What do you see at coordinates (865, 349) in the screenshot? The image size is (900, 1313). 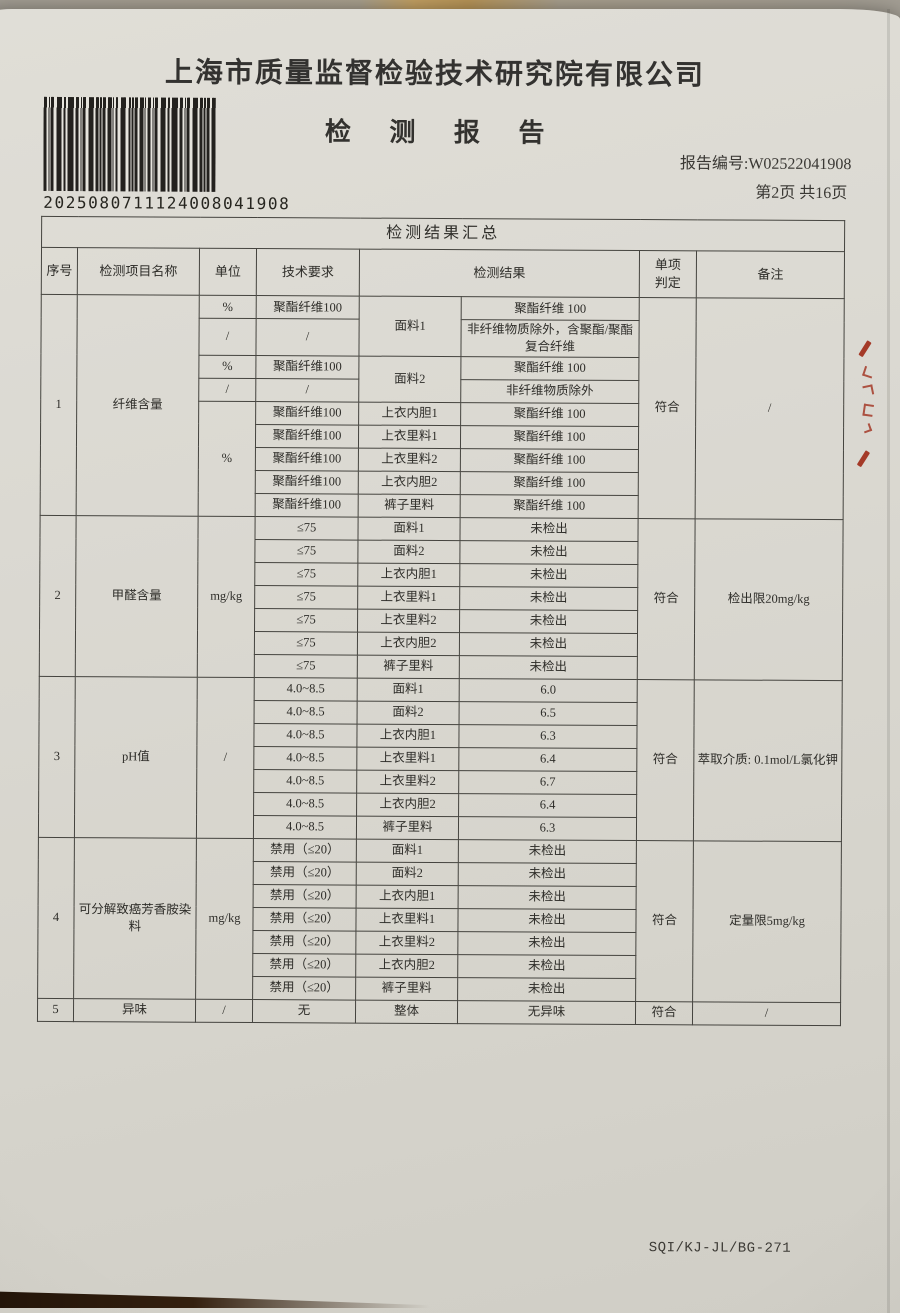 I see `seal-stroke-icon` at bounding box center [865, 349].